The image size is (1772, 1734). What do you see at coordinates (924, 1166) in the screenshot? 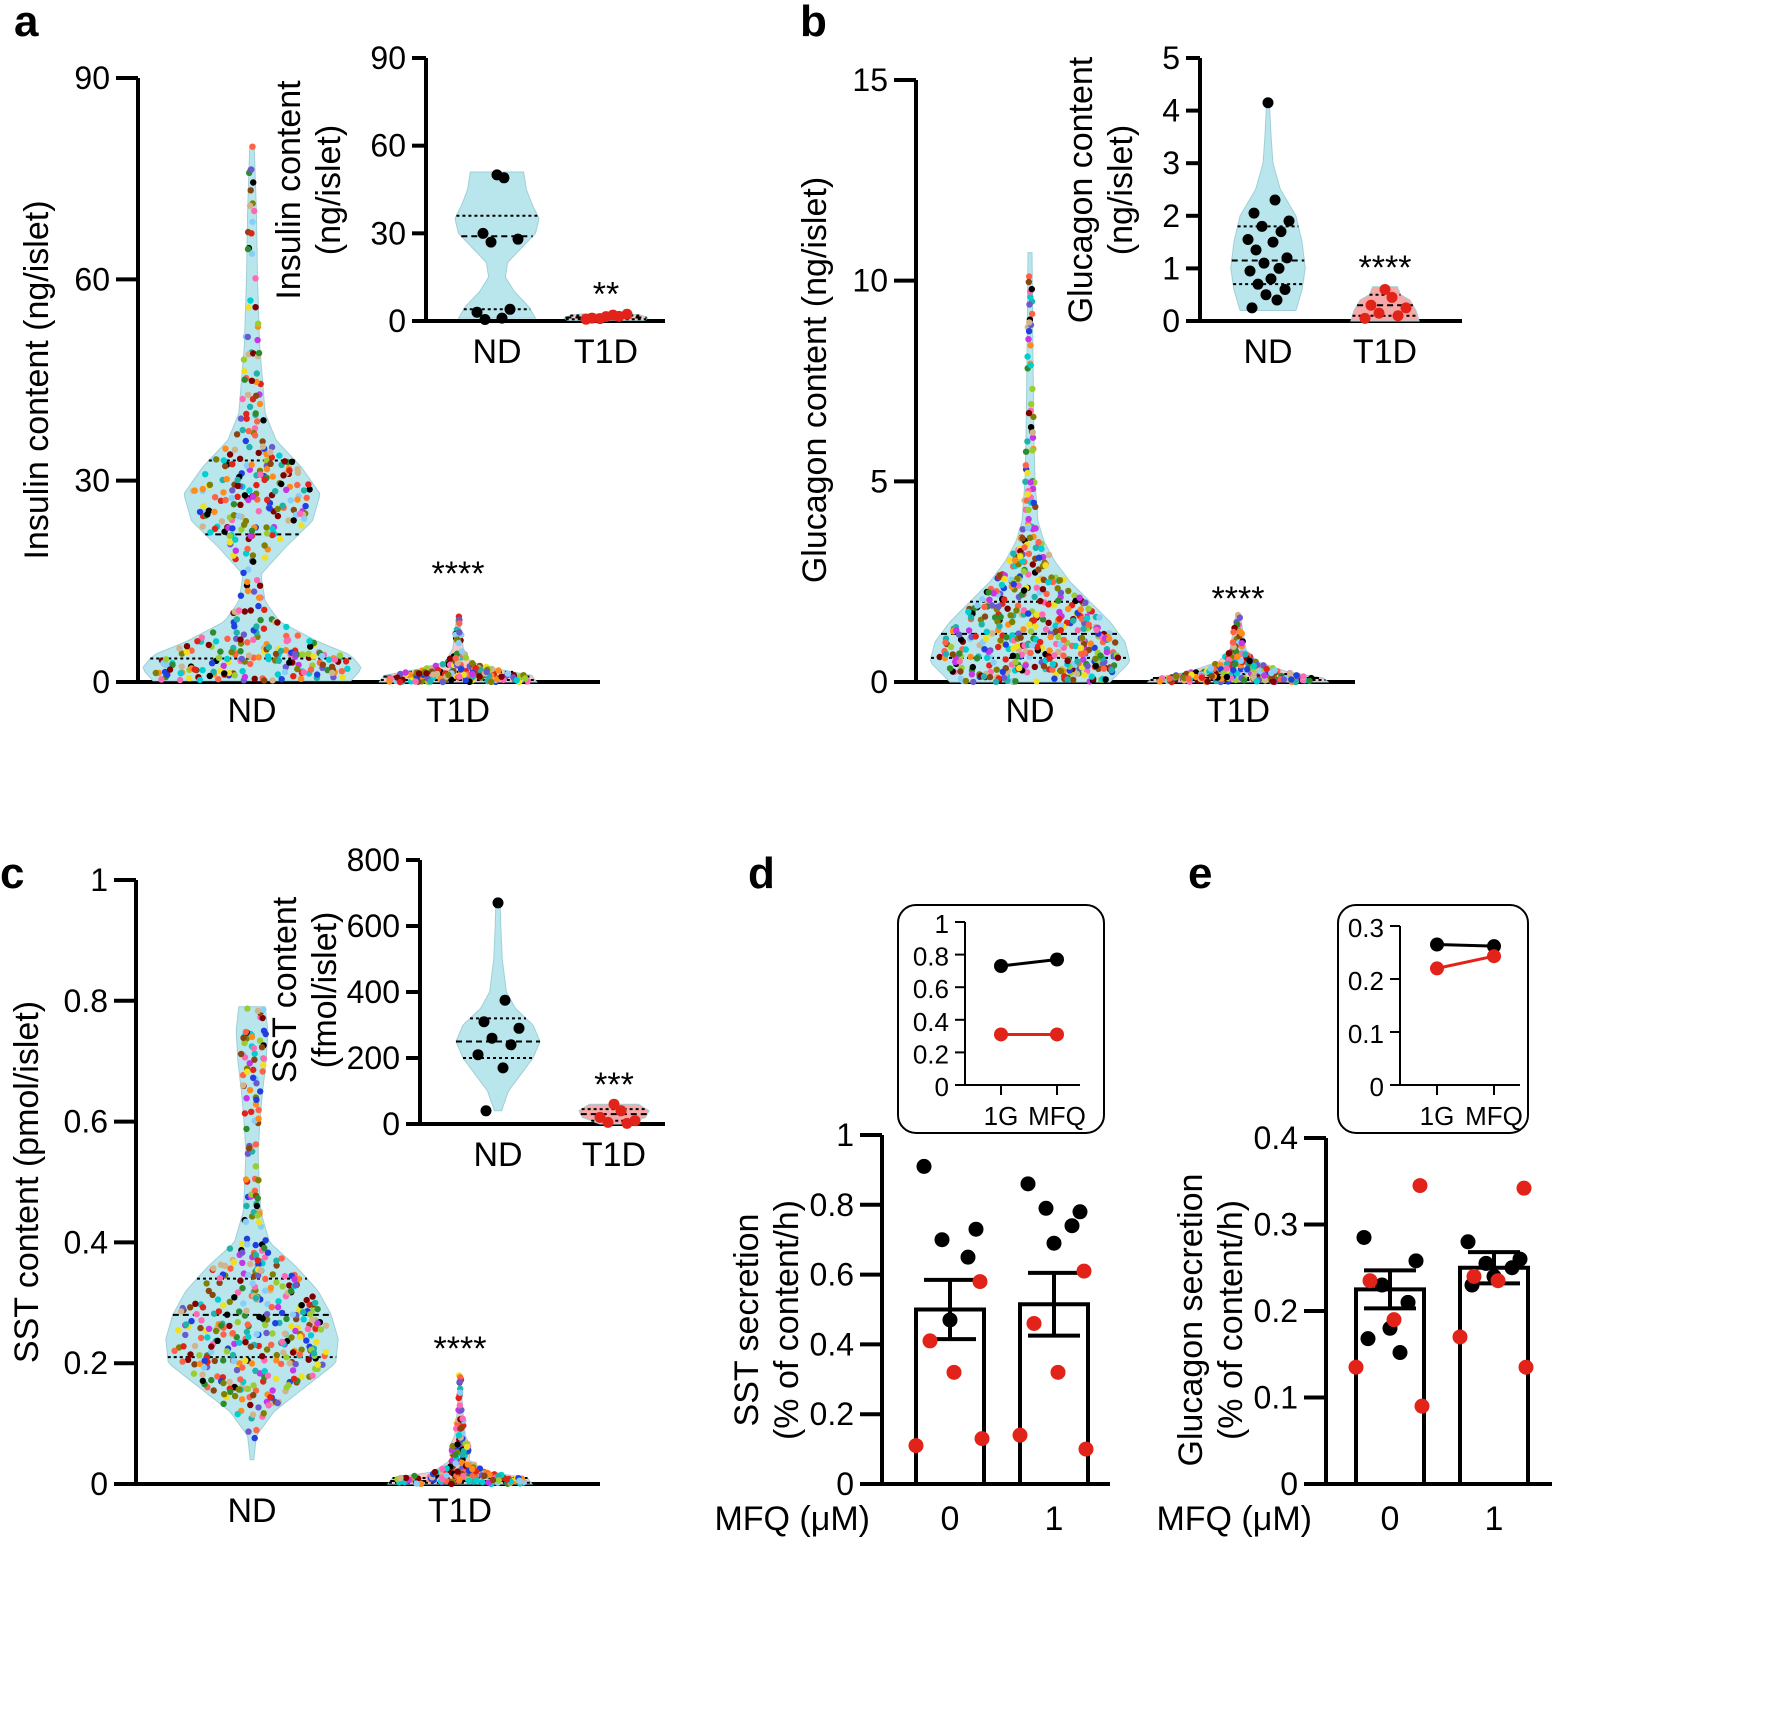
I see `panel-d-data-point` at bounding box center [924, 1166].